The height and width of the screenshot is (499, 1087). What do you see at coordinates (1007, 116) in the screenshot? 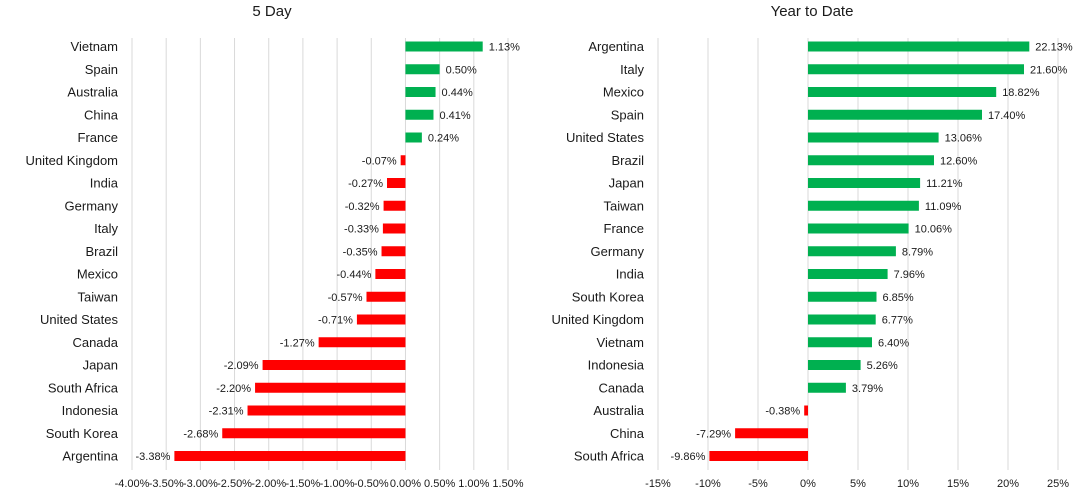
I see `ytd-data-label: 17.40%` at bounding box center [1007, 116].